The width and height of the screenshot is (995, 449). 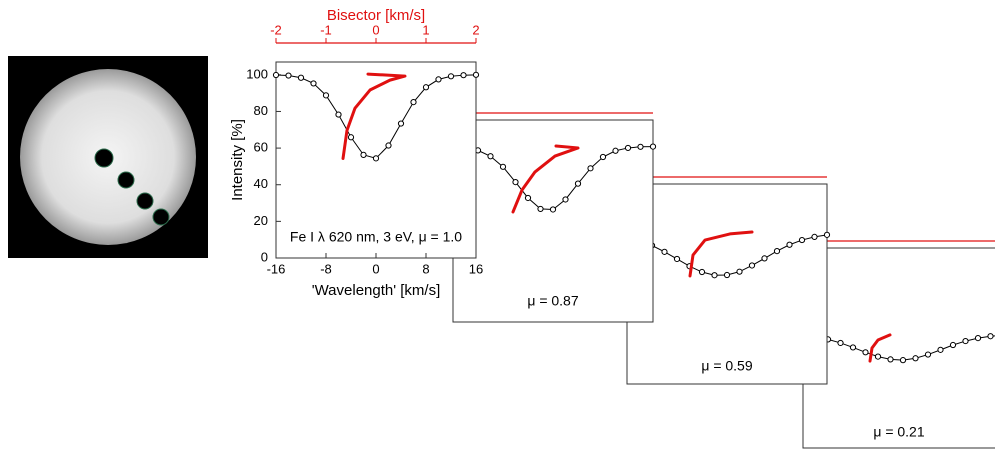 What do you see at coordinates (261, 183) in the screenshot?
I see `y-tick-label: 40` at bounding box center [261, 183].